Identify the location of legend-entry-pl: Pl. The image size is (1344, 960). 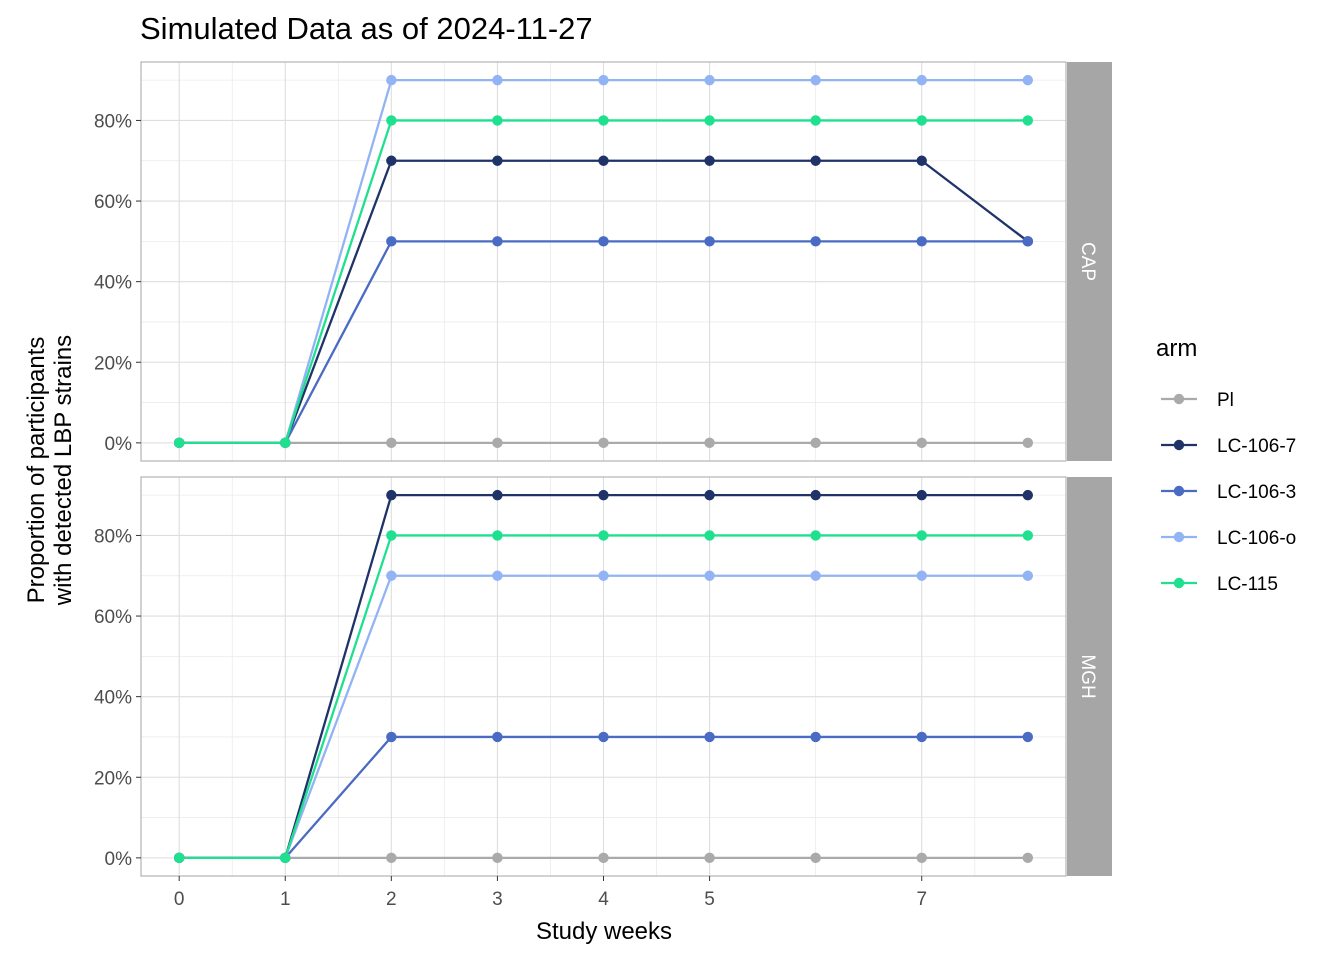
(1197, 400).